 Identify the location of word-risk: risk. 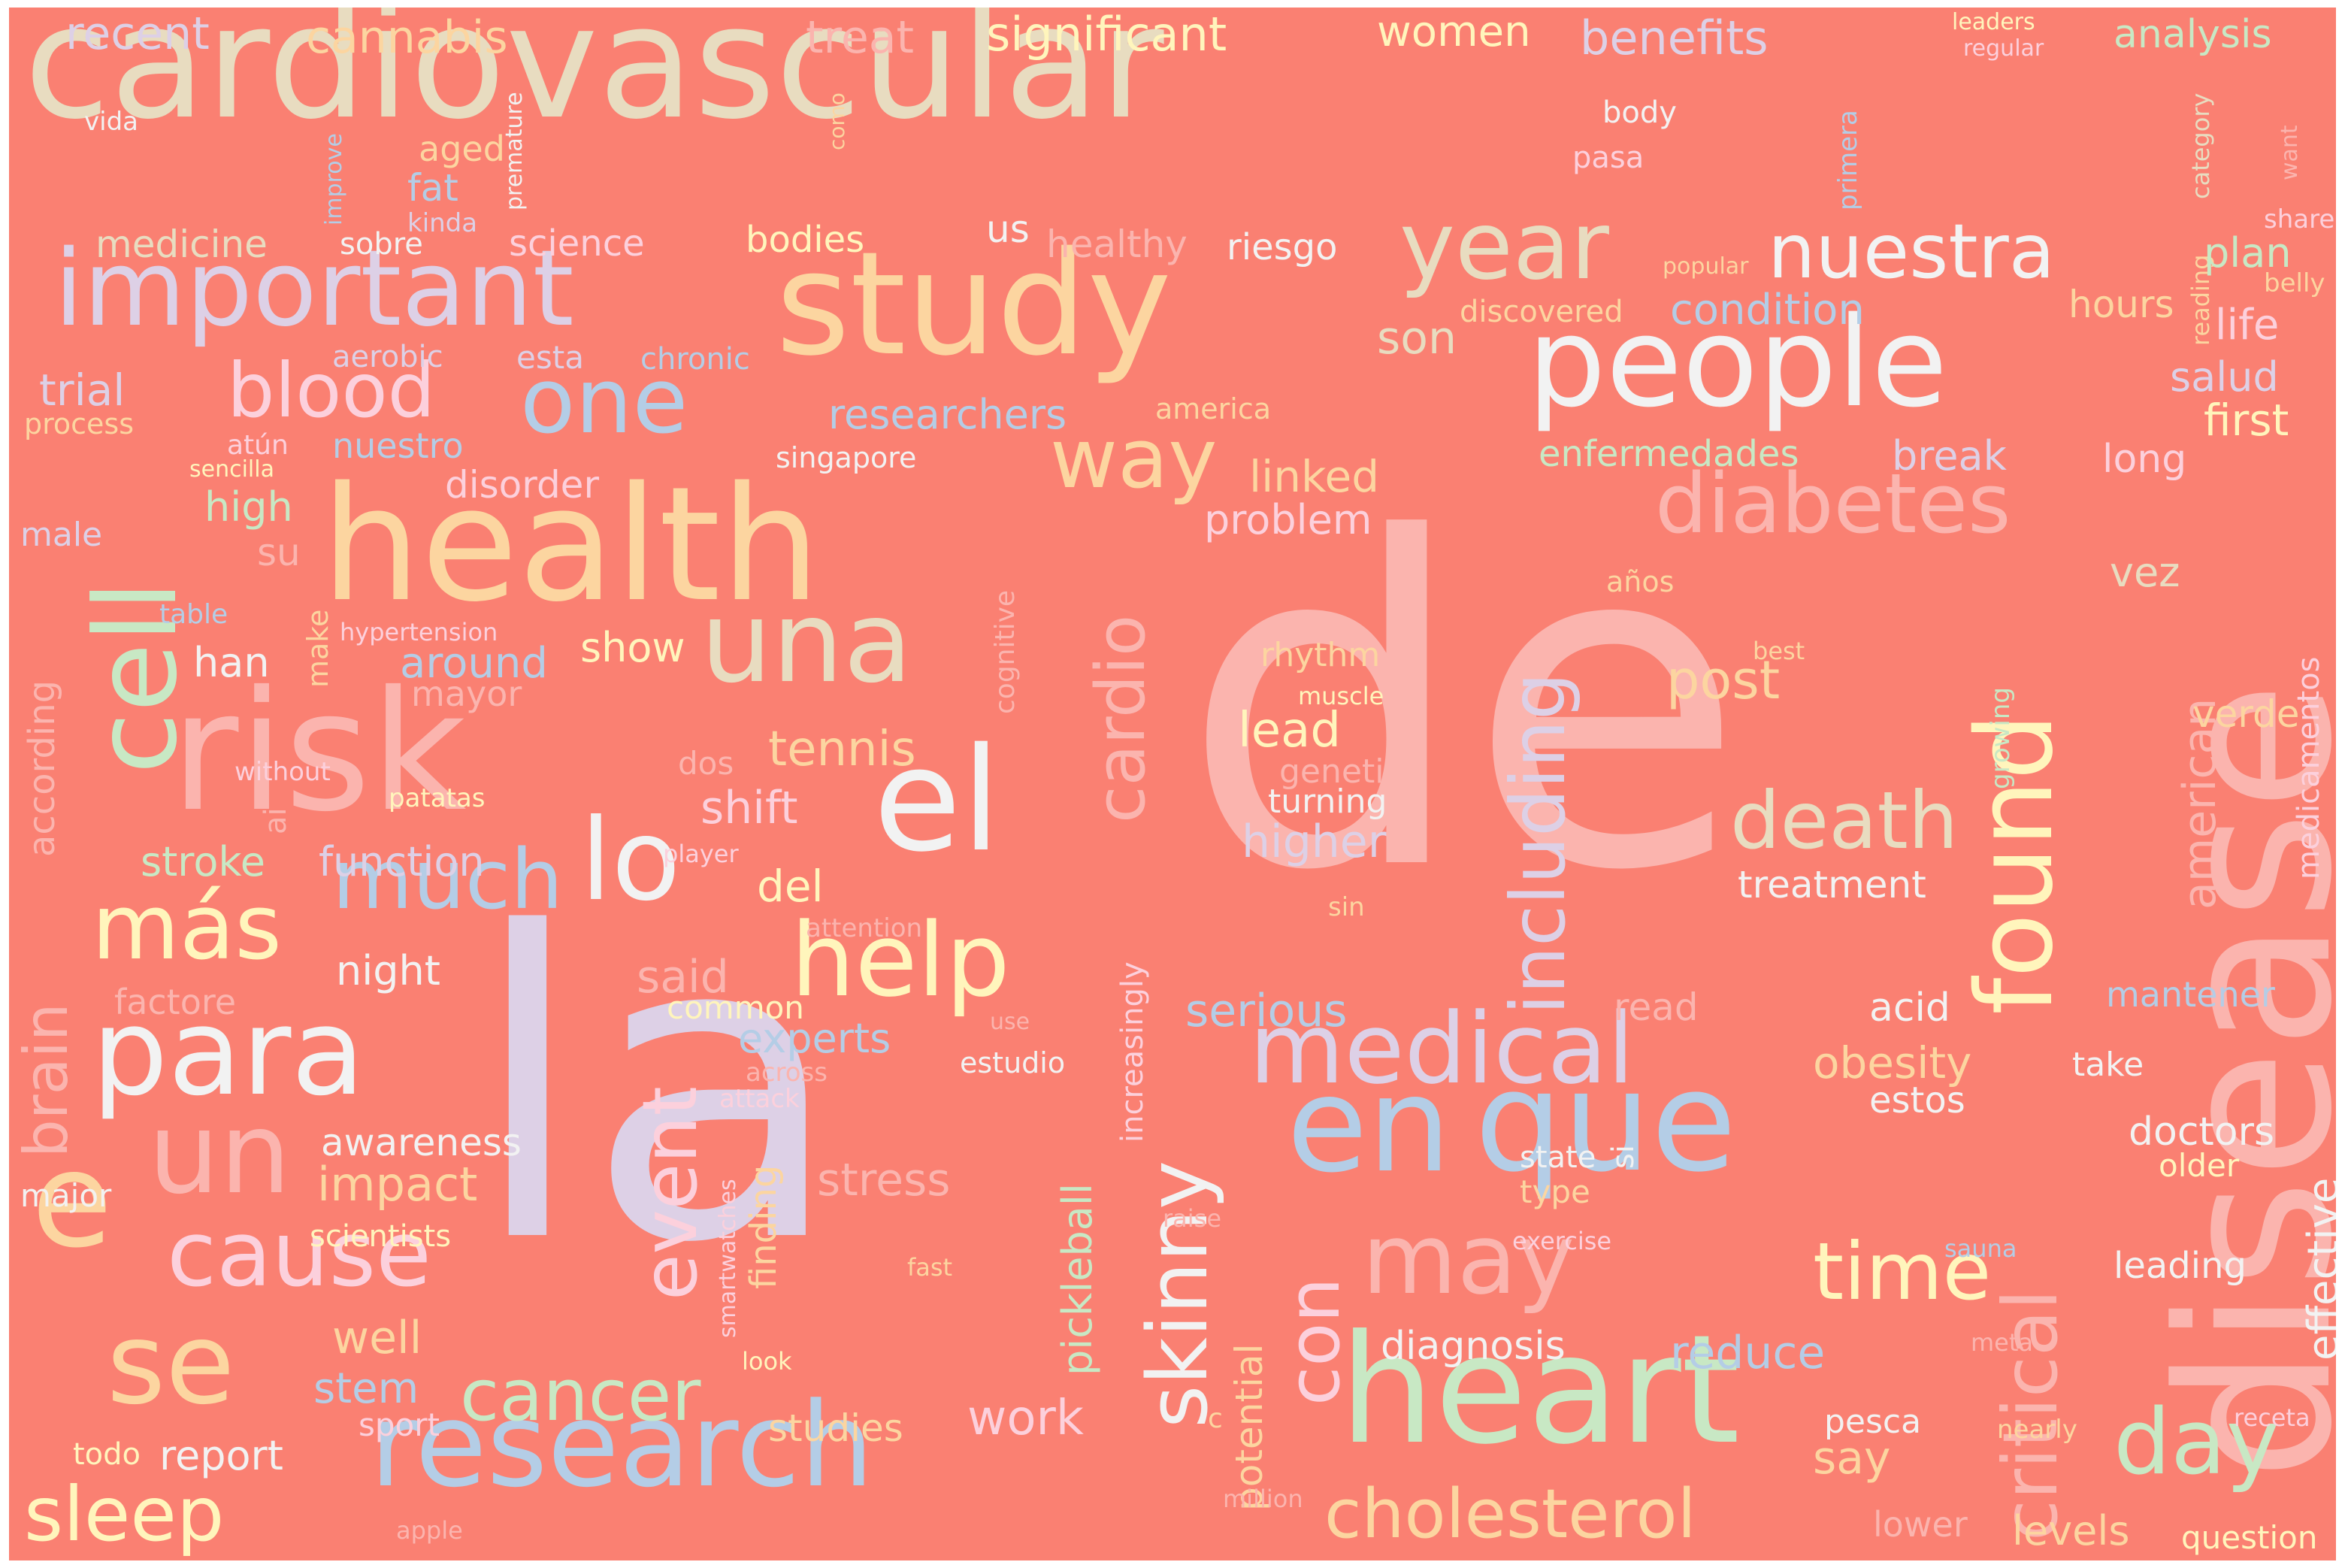
(319, 751).